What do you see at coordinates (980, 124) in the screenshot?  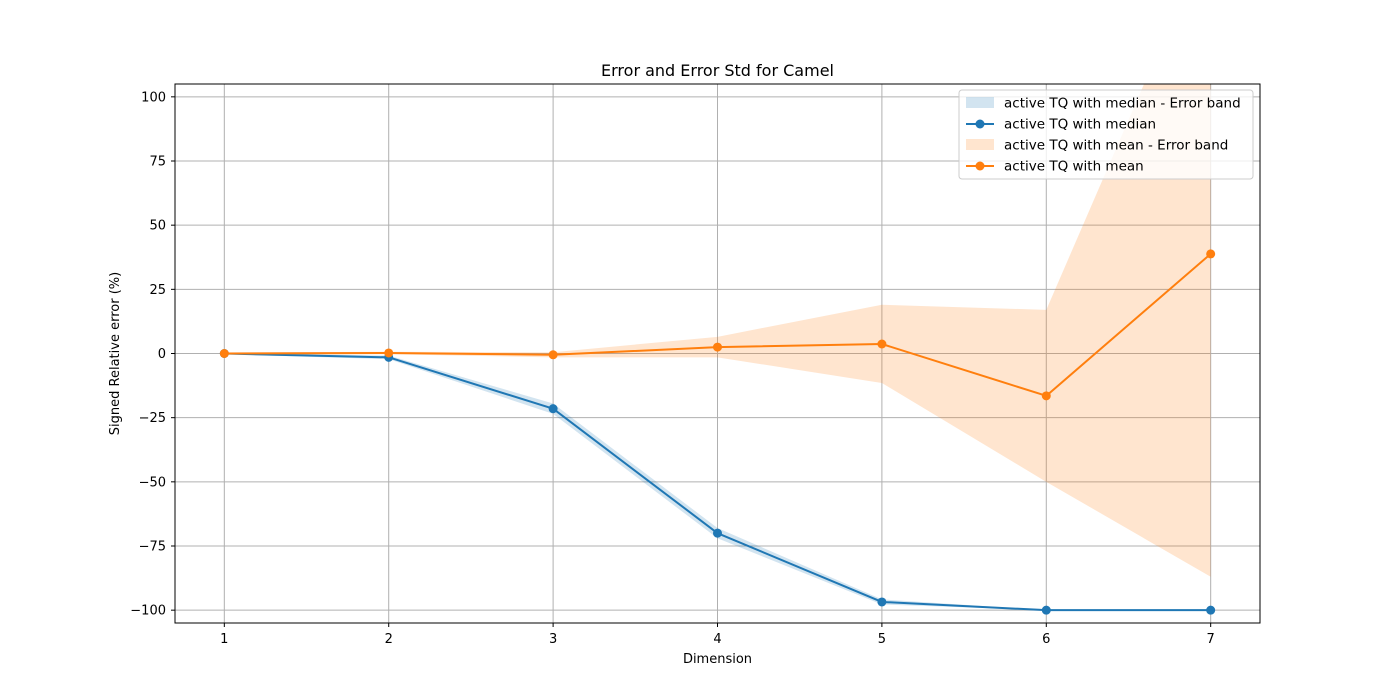 I see `legend-marker-median` at bounding box center [980, 124].